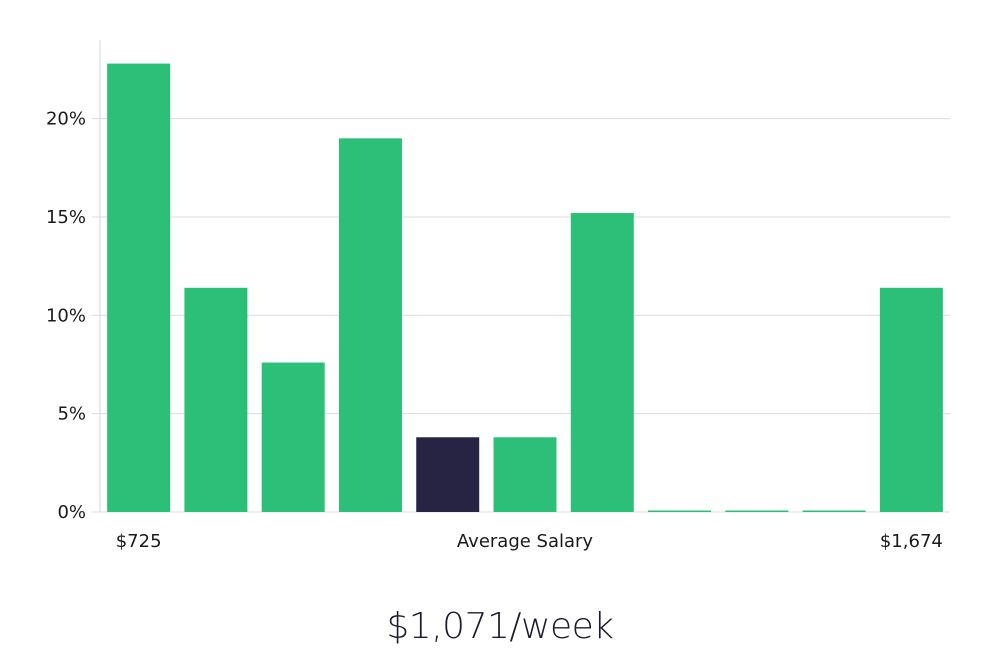 The height and width of the screenshot is (660, 1000). What do you see at coordinates (71, 414) in the screenshot?
I see `y-tick-label: 5%` at bounding box center [71, 414].